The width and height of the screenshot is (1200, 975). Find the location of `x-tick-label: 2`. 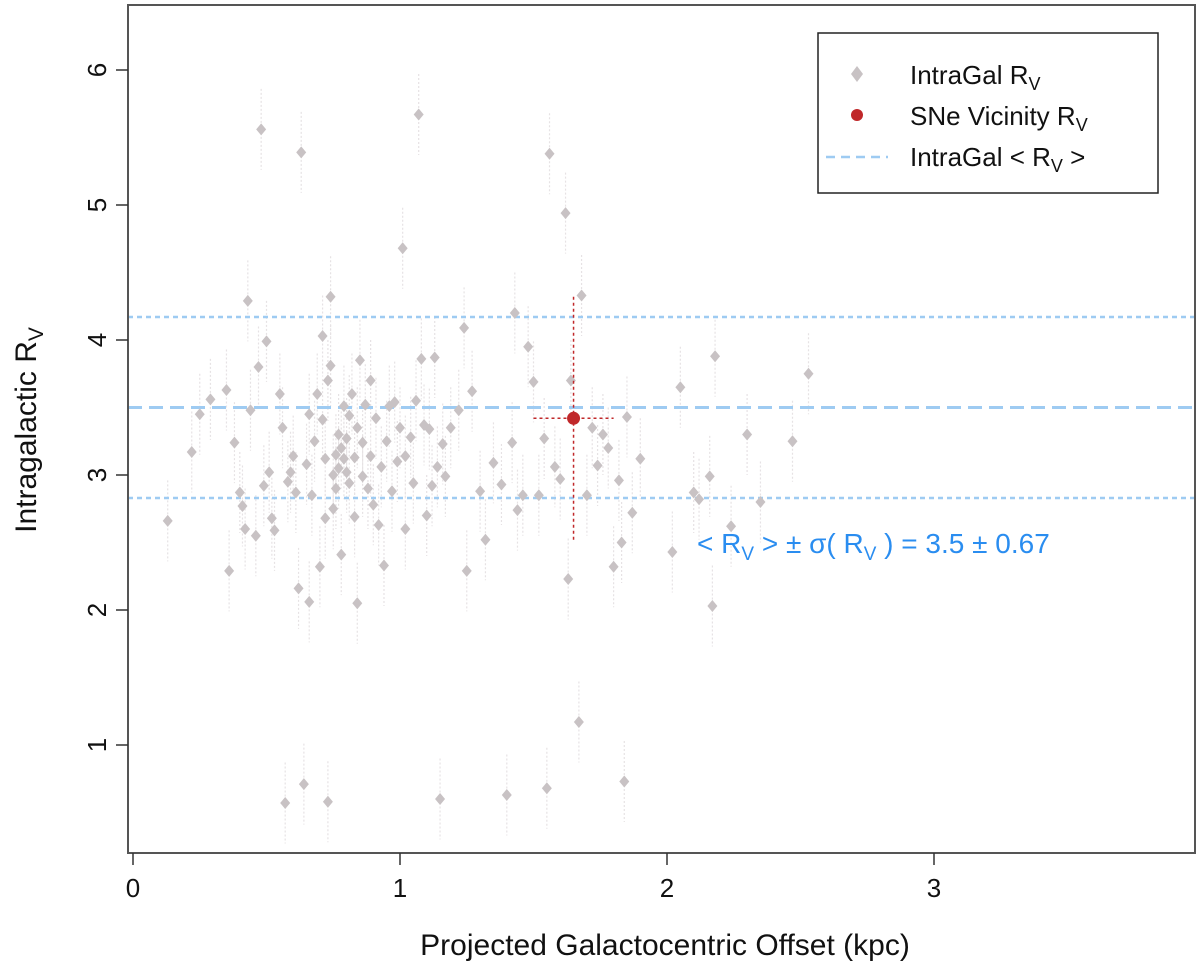

x-tick-label: 2 is located at coordinates (667, 888).